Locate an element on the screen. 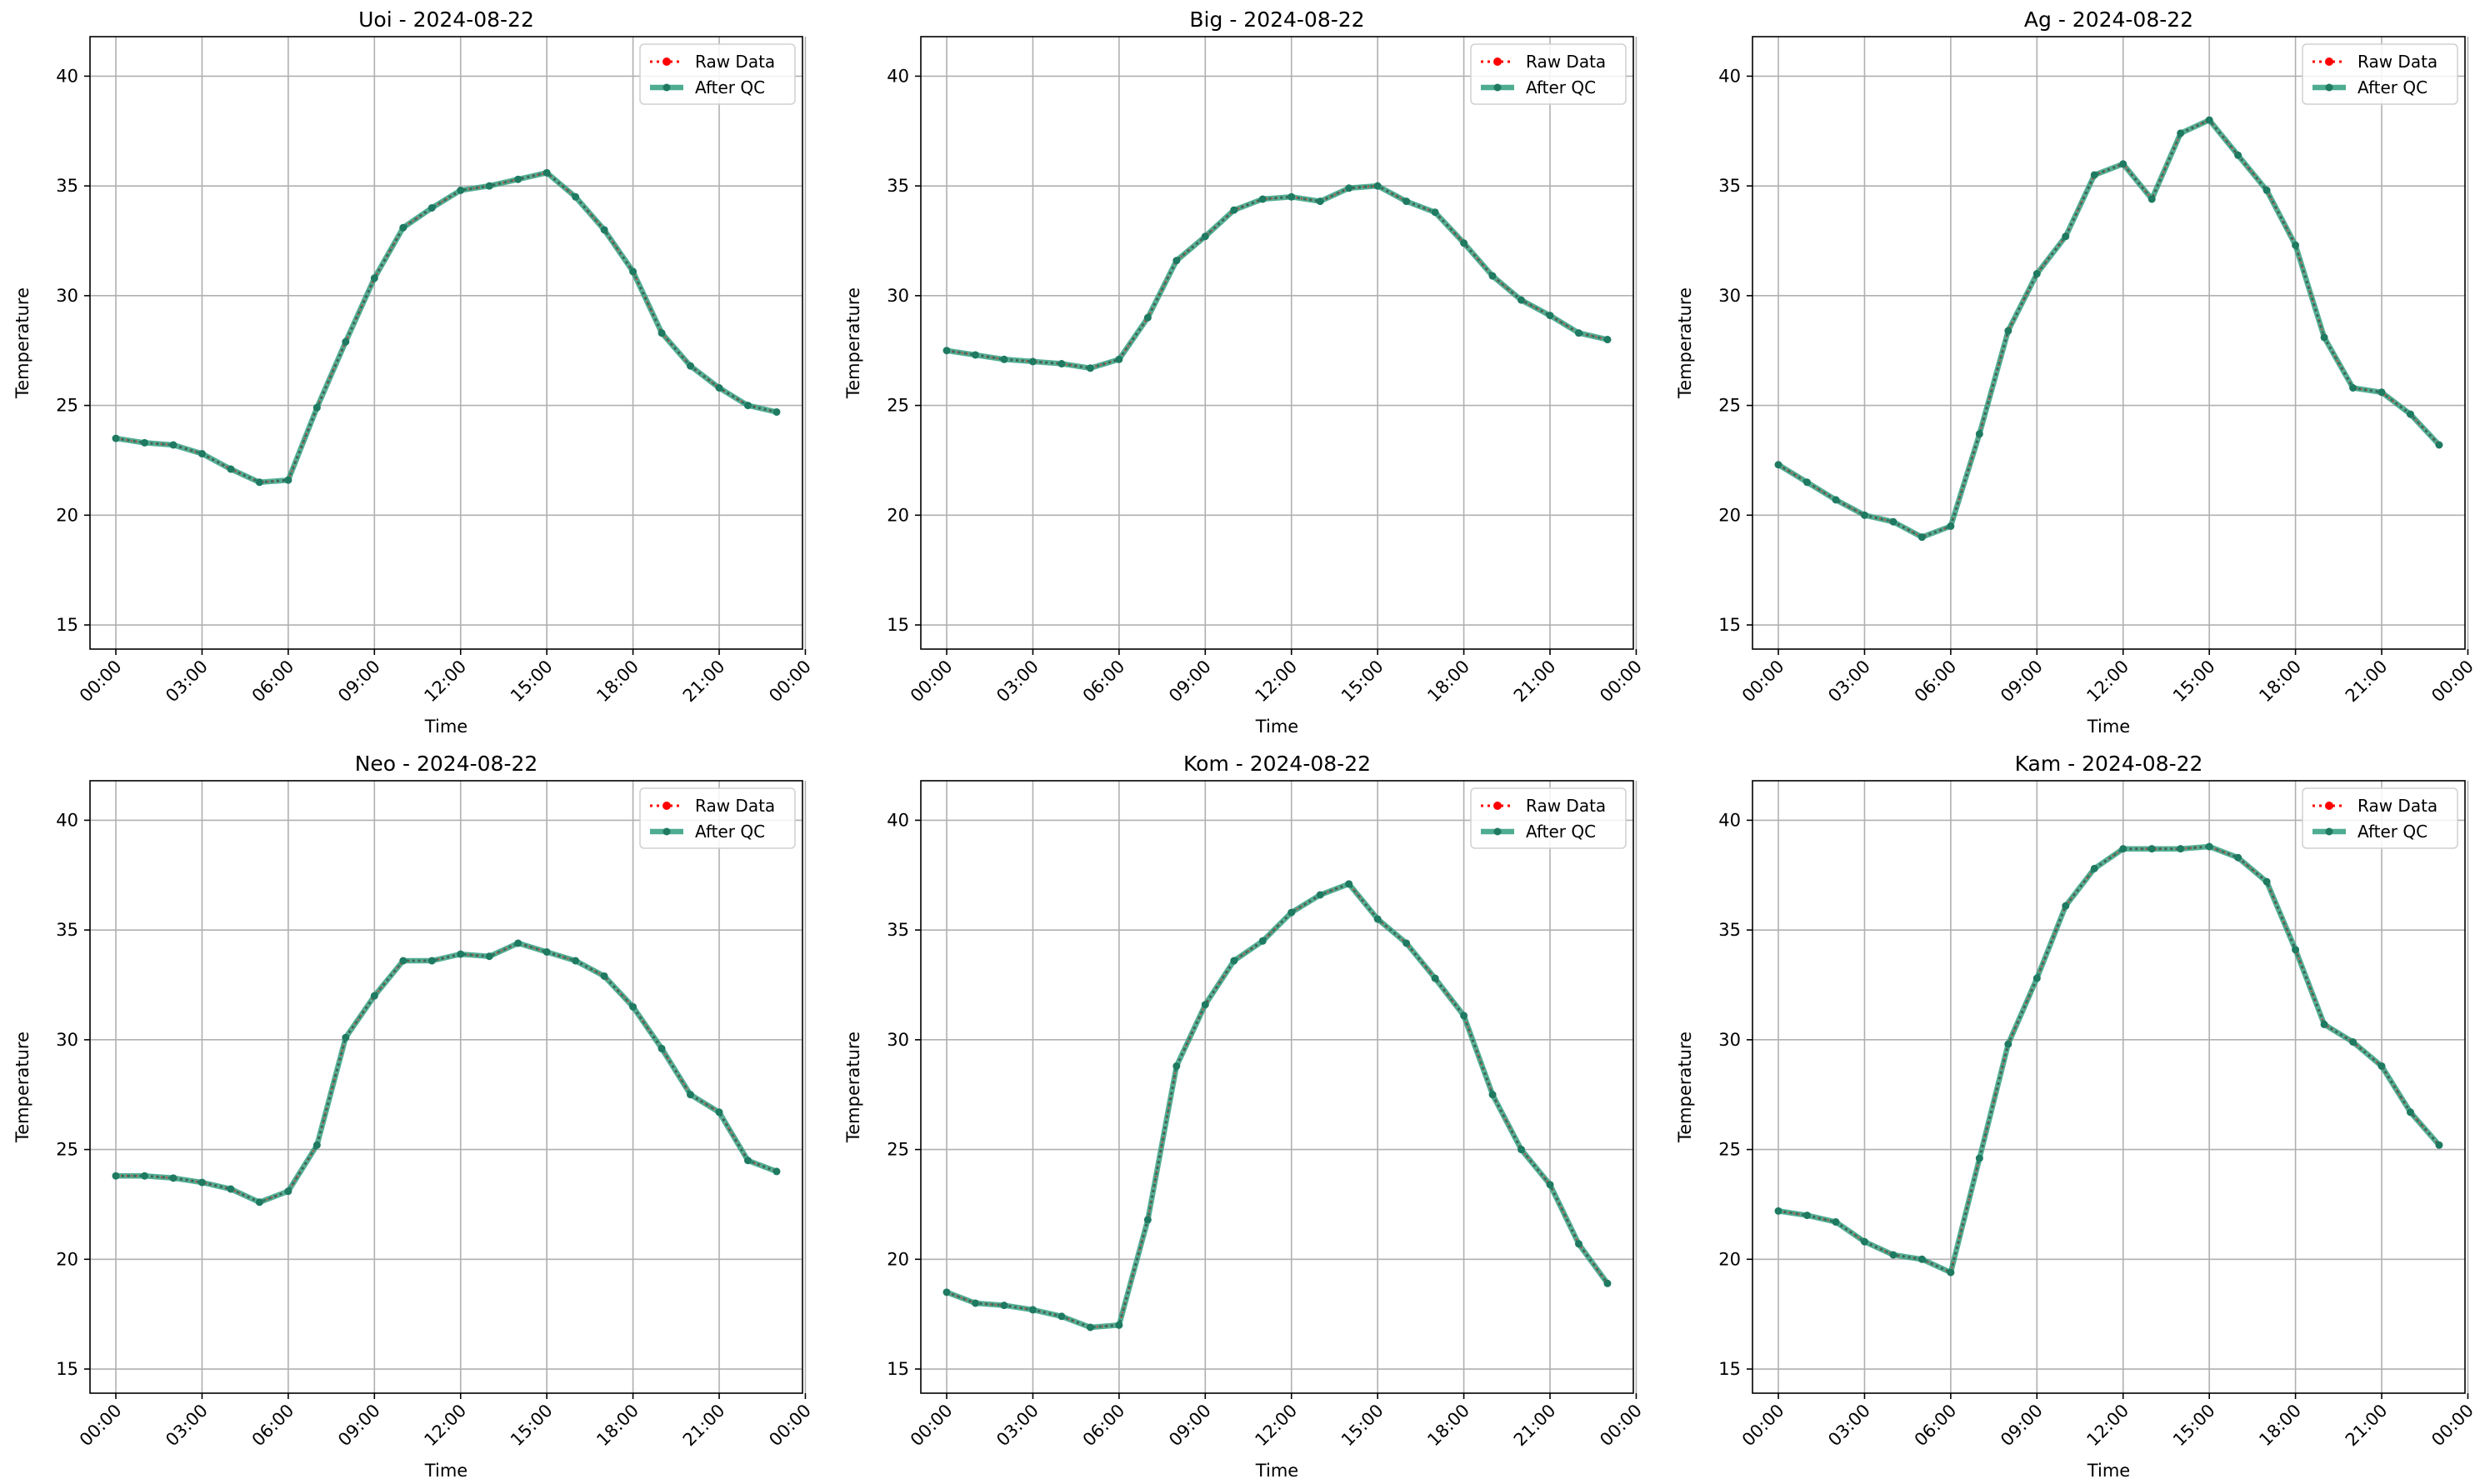 This screenshot has width=2485, height=1484. y-tick-label: 35 is located at coordinates (67, 186).